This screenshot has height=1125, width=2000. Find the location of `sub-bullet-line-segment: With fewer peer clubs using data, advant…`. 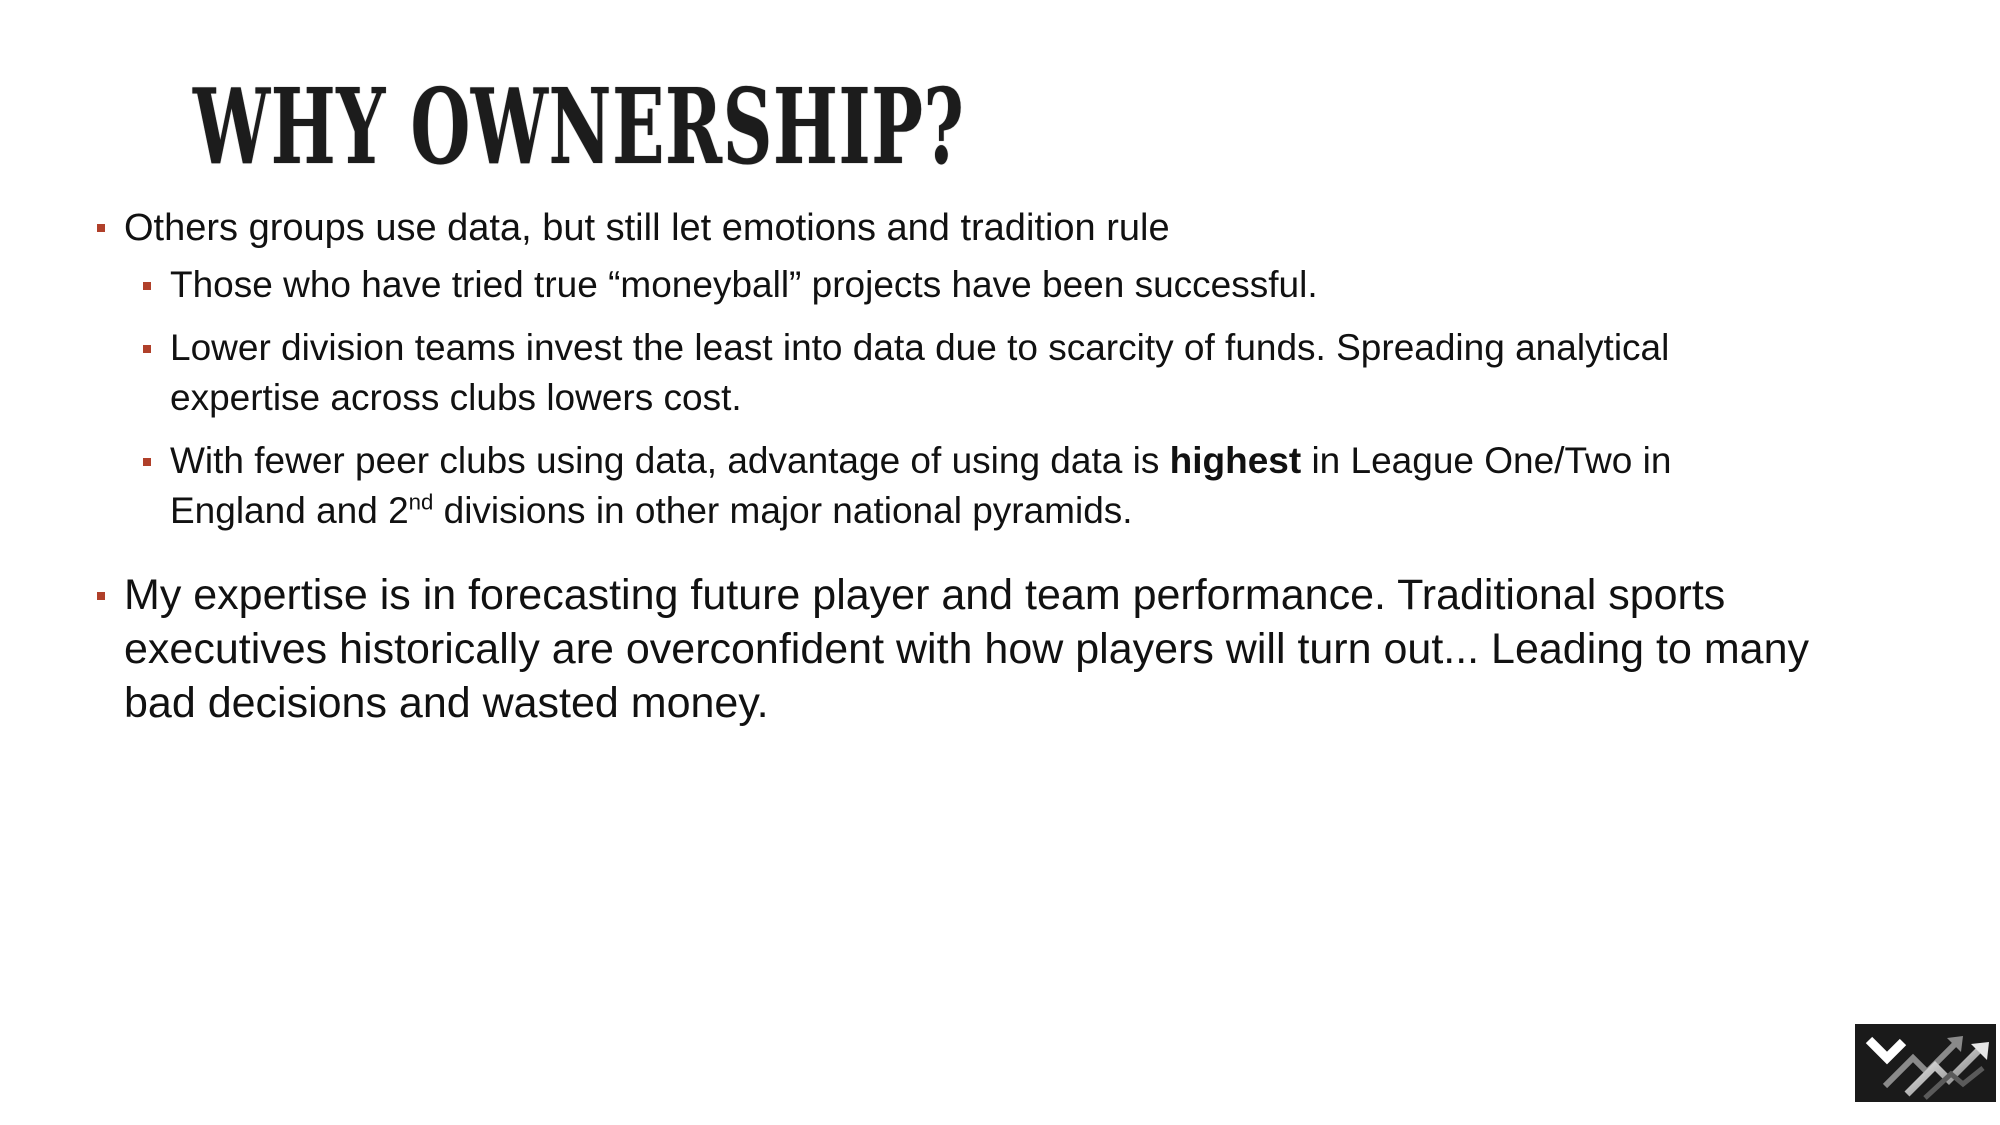

sub-bullet-line-segment: With fewer peer clubs using data, advant… is located at coordinates (670, 460).